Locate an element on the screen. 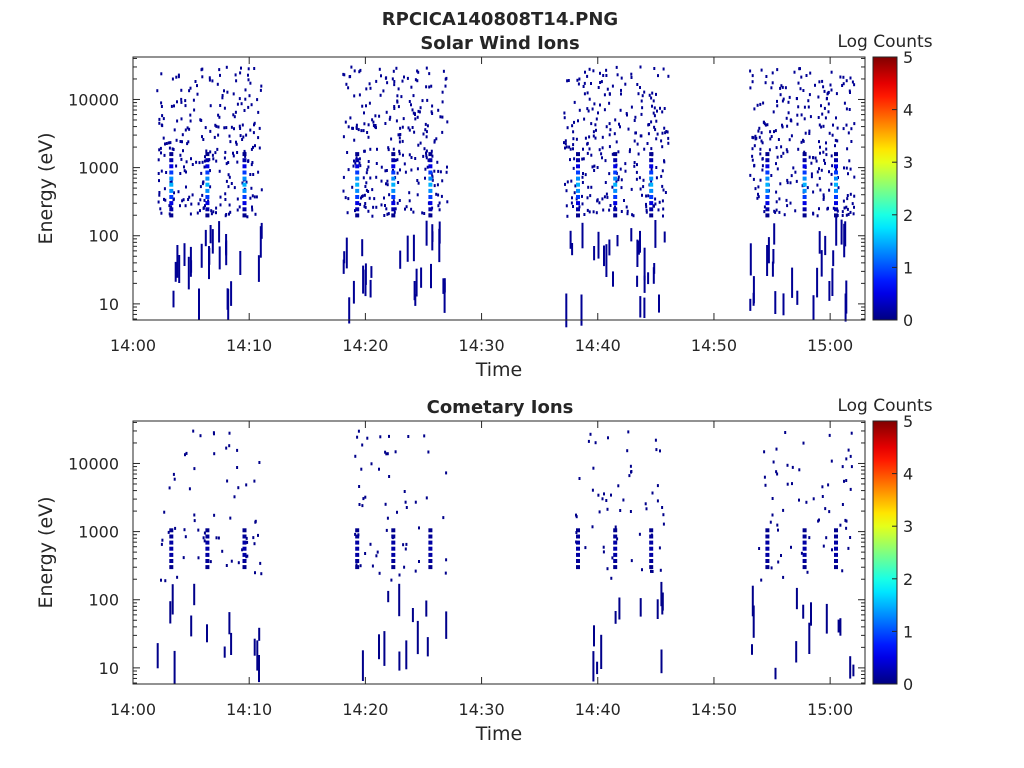  cometary-y-tick-label: 10 is located at coordinates (109, 668).